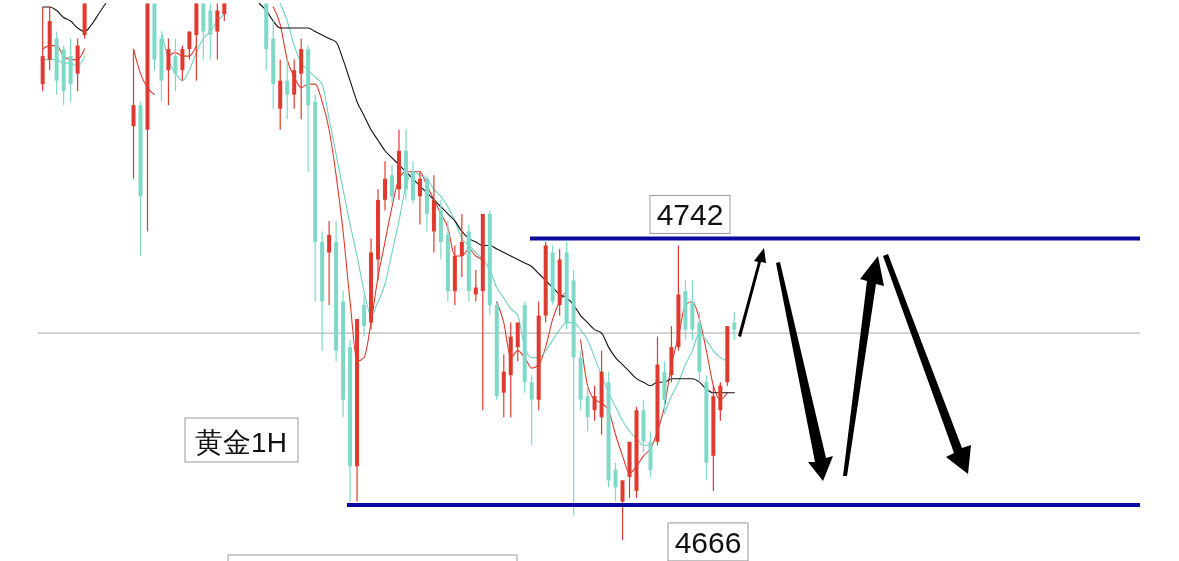 This screenshot has width=1179, height=561. What do you see at coordinates (241, 442) in the screenshot?
I see `annotation: 黄金1H` at bounding box center [241, 442].